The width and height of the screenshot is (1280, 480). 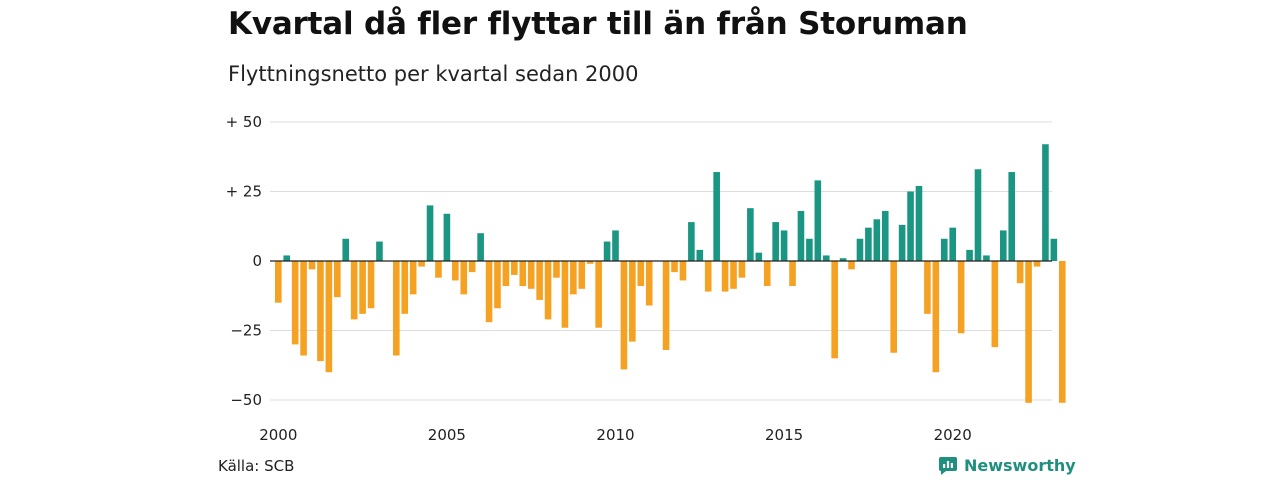 What do you see at coordinates (433, 74) in the screenshot?
I see `chart-subtitle: Flyttningsnetto per kvartal sedan 2000` at bounding box center [433, 74].